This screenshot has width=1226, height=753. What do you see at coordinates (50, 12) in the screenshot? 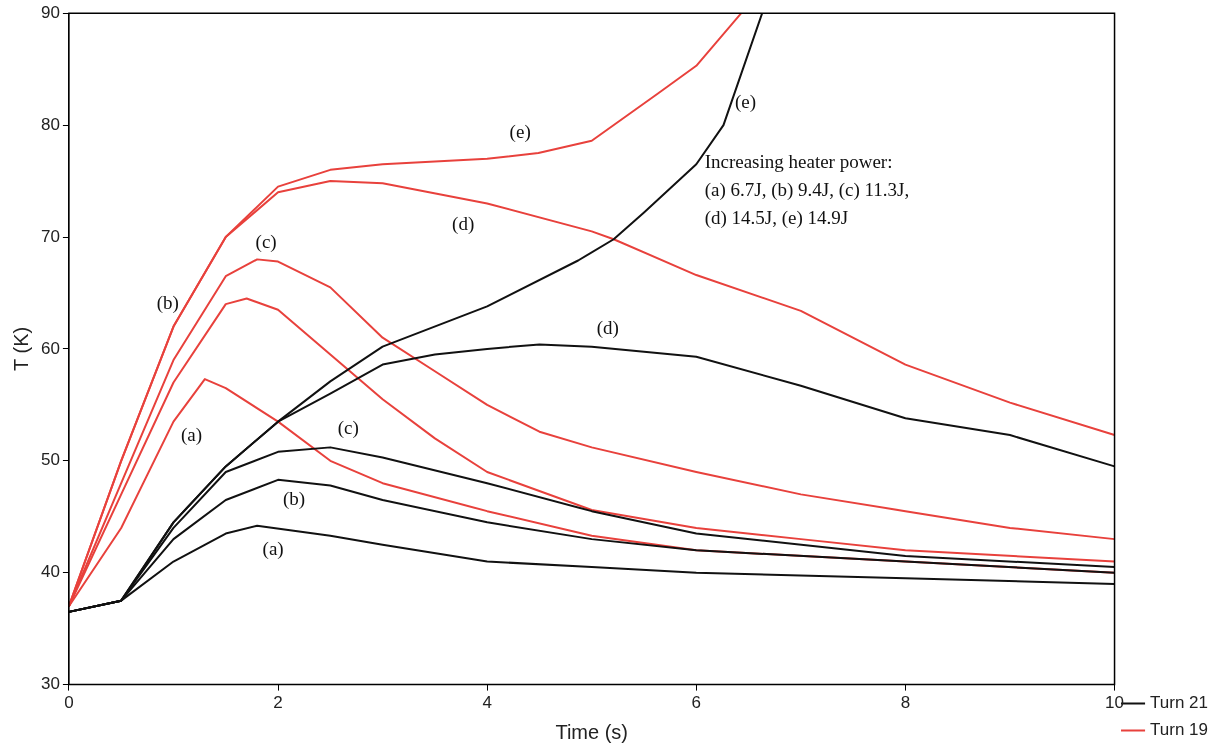
I see `y-tick-label: 90` at bounding box center [50, 12].